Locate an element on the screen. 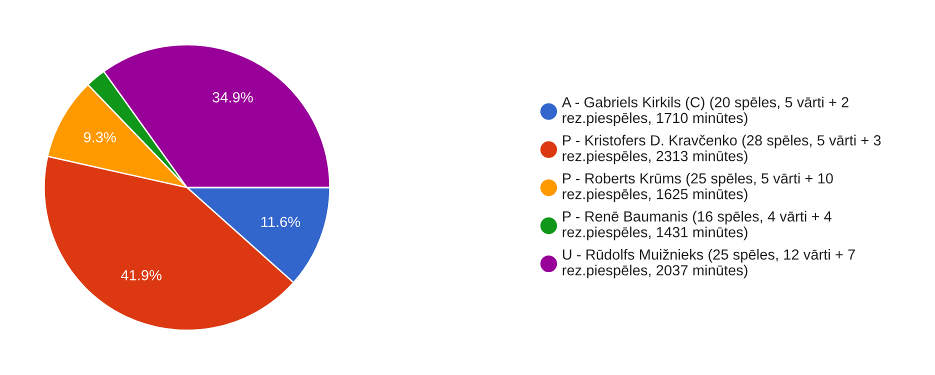 The width and height of the screenshot is (935, 375). data-label: 9.3% is located at coordinates (100, 137).